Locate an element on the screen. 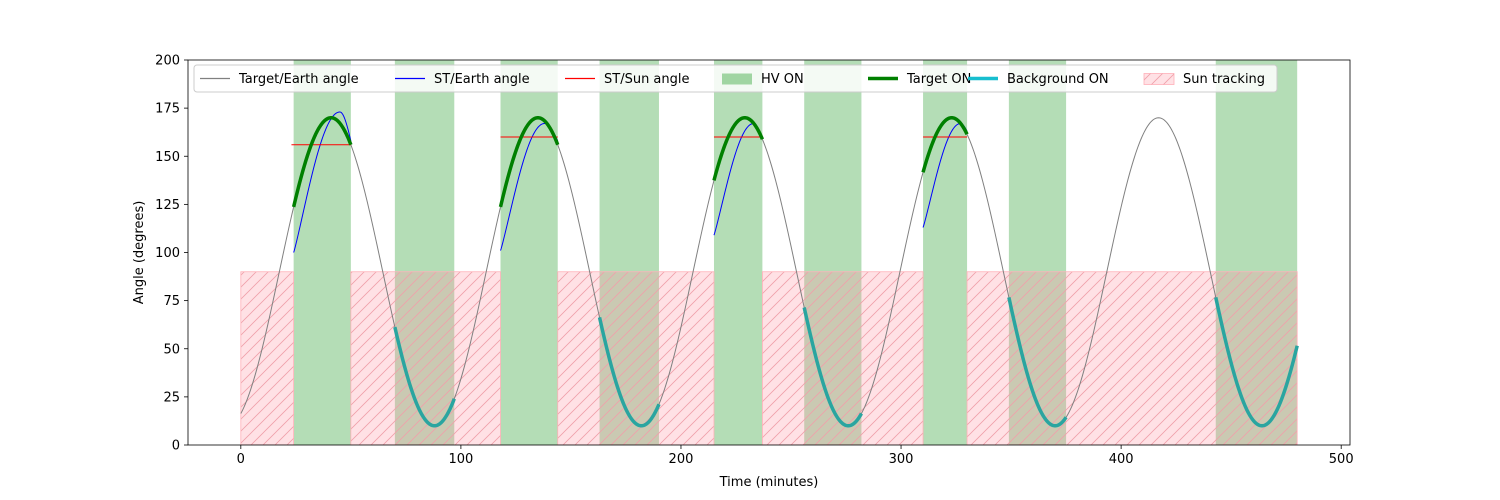  y-tick-label: 125 is located at coordinates (167, 205).